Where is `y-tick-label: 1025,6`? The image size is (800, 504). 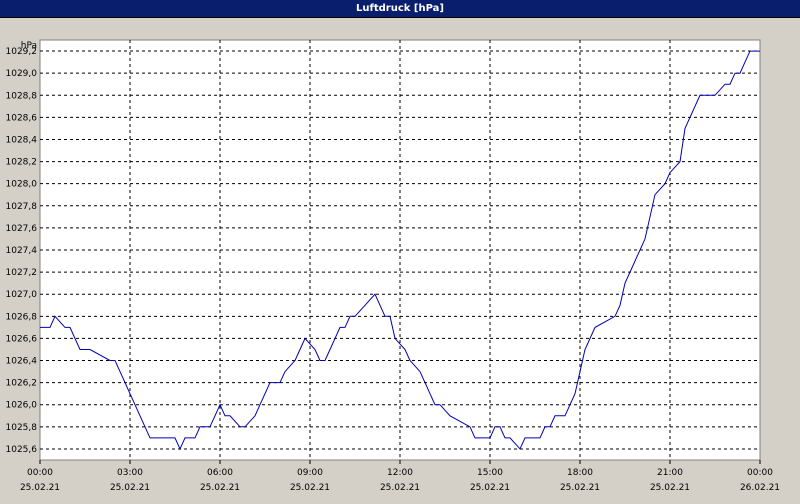
y-tick-label: 1025,6 is located at coordinates (22, 450).